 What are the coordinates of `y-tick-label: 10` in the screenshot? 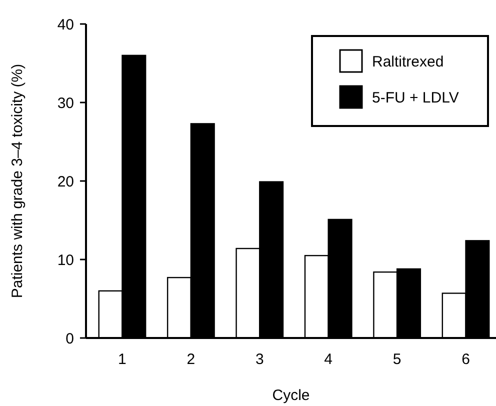 It's located at (65, 260).